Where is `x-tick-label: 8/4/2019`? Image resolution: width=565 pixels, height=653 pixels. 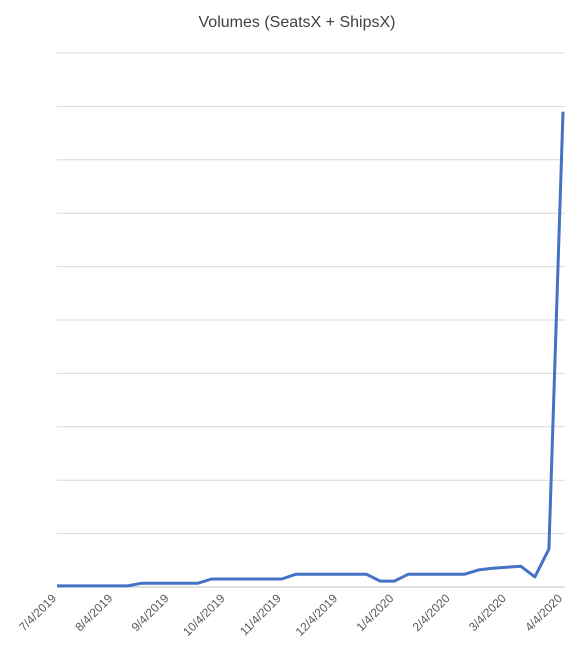
x-tick-label: 8/4/2019 is located at coordinates (93, 612).